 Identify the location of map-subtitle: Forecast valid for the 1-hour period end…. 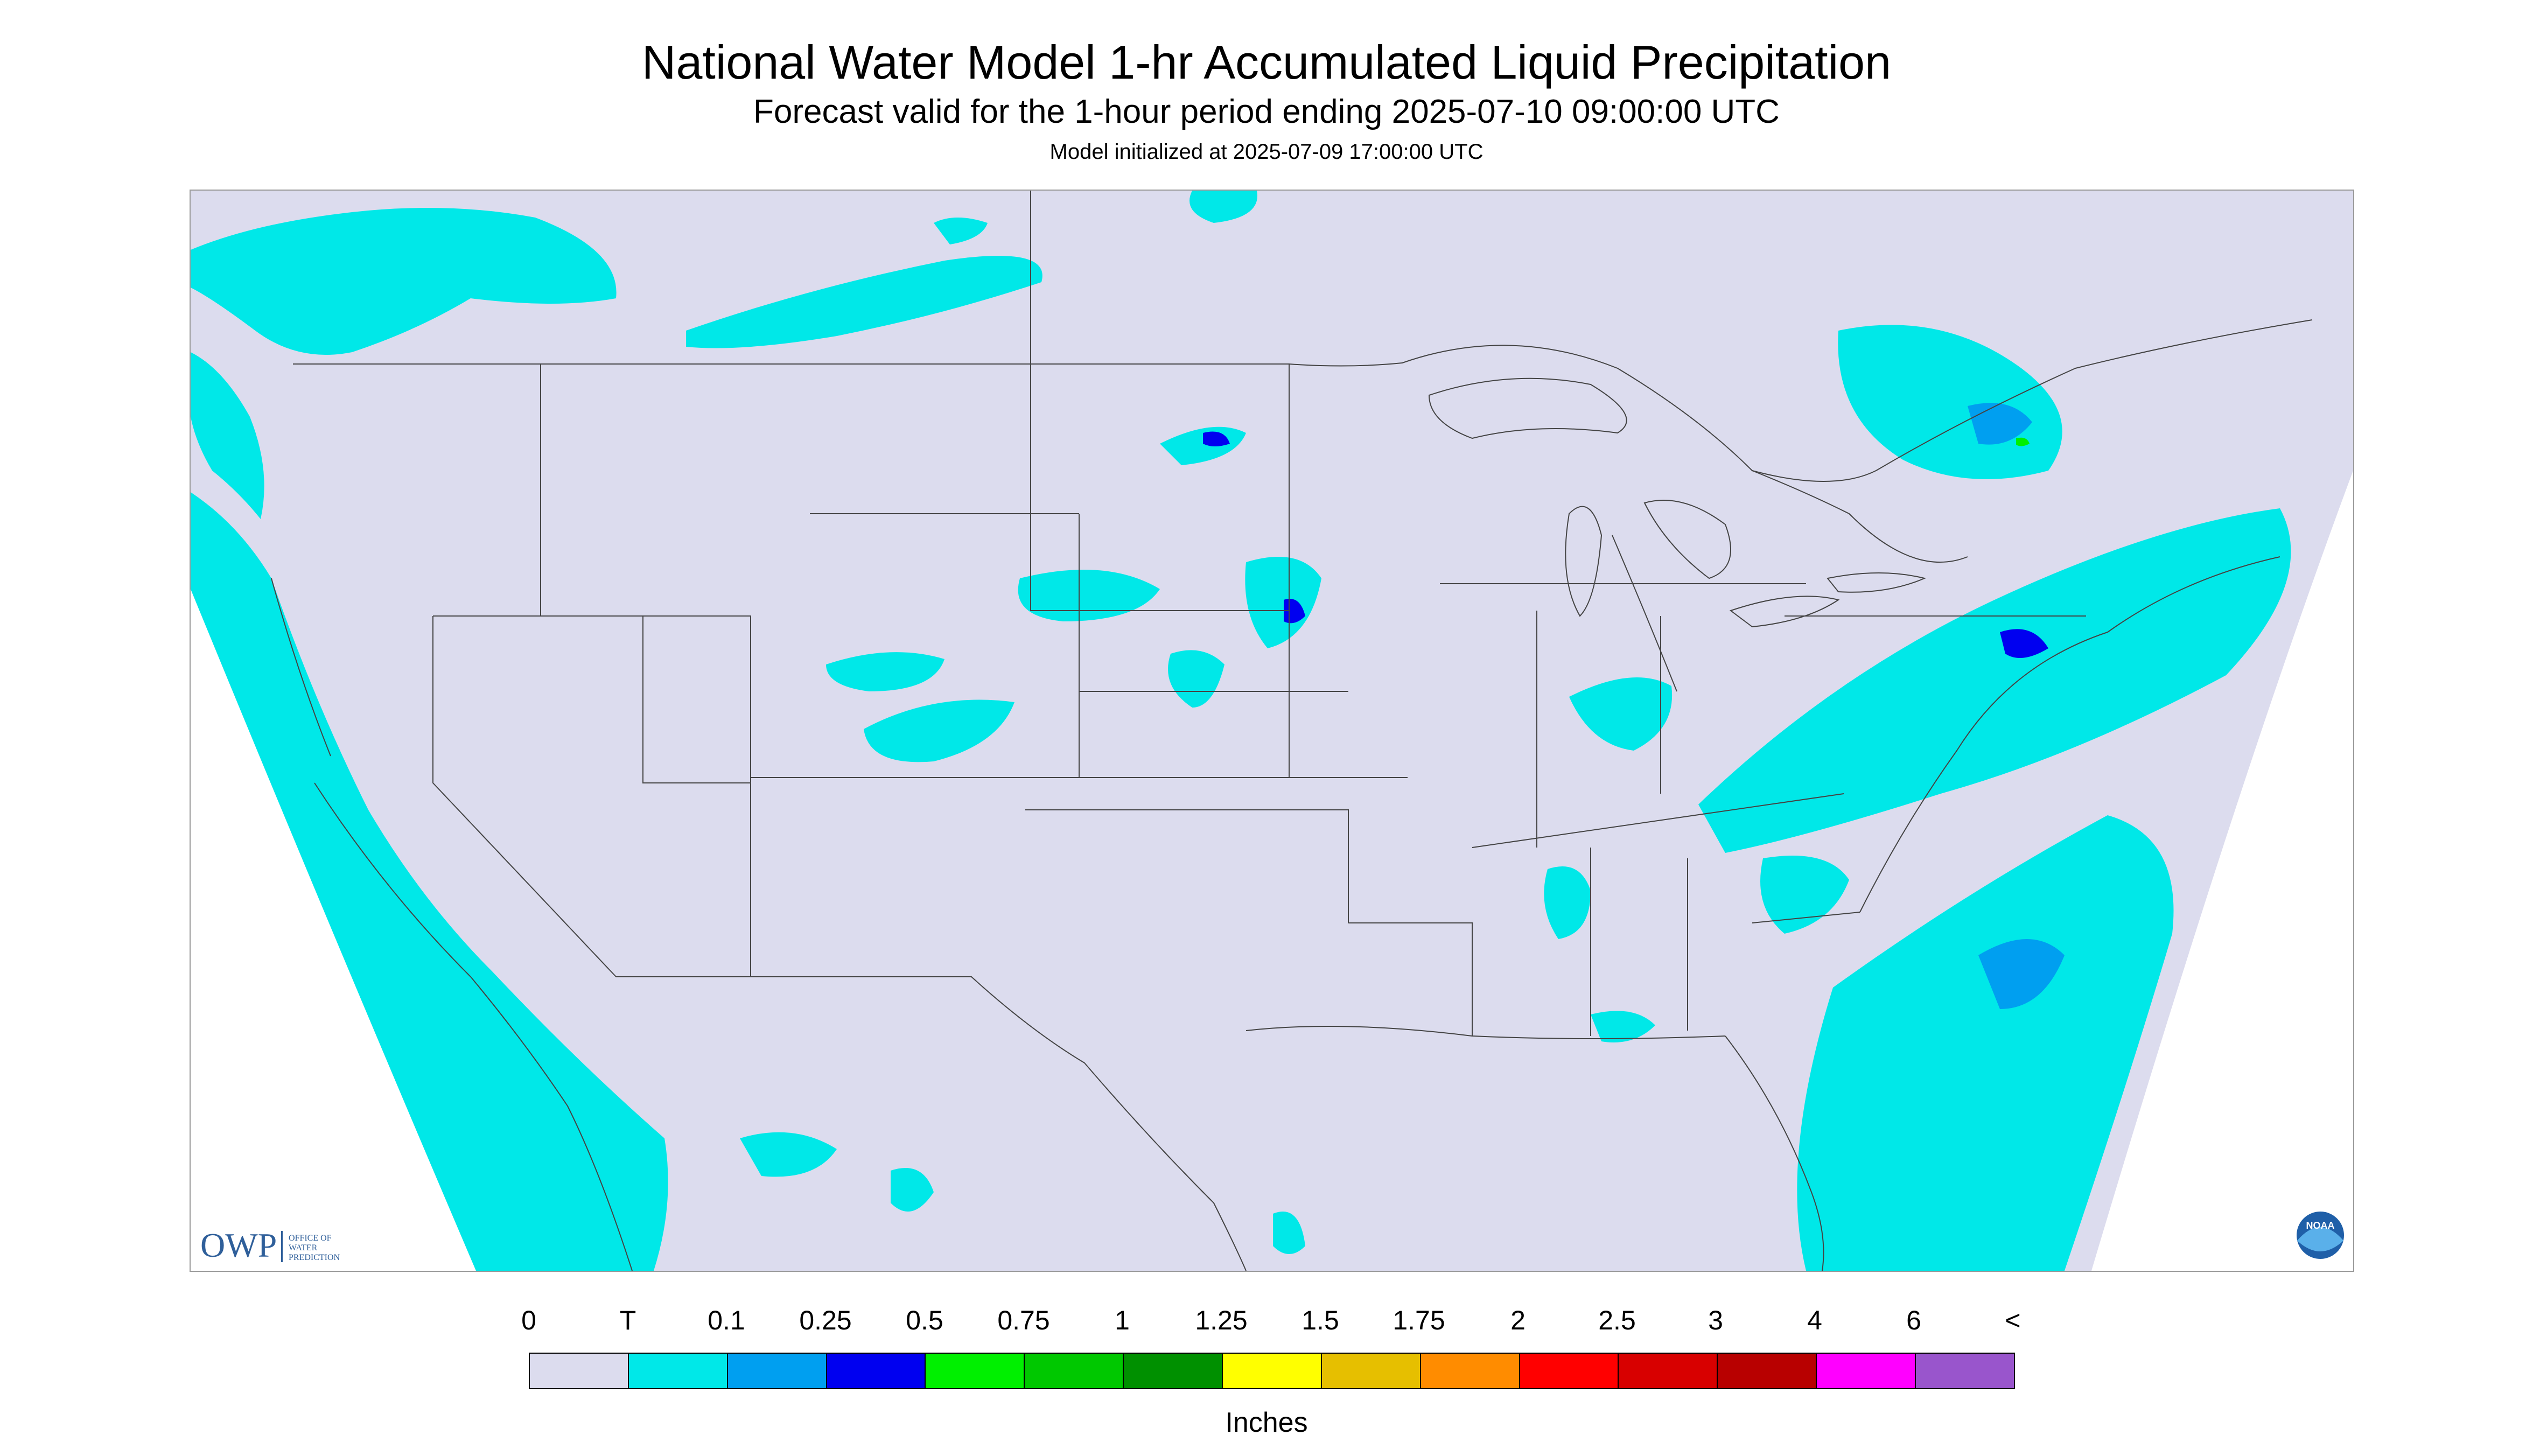
(1266, 111).